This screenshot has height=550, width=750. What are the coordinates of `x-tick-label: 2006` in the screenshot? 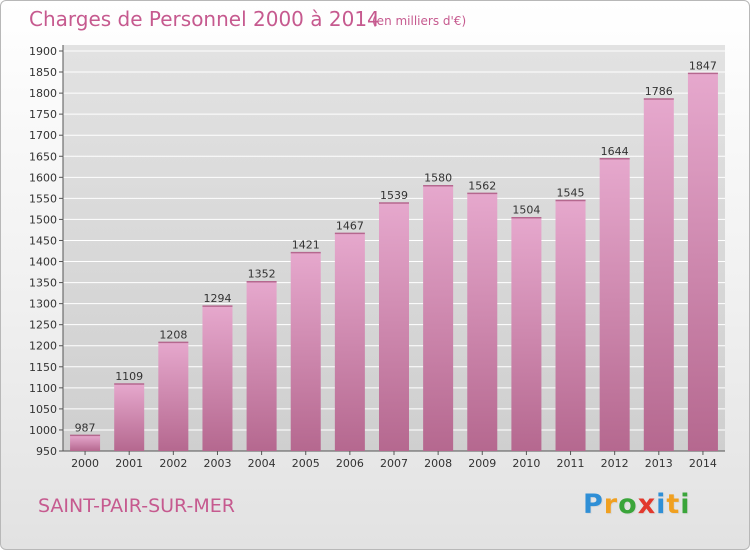 It's located at (350, 463).